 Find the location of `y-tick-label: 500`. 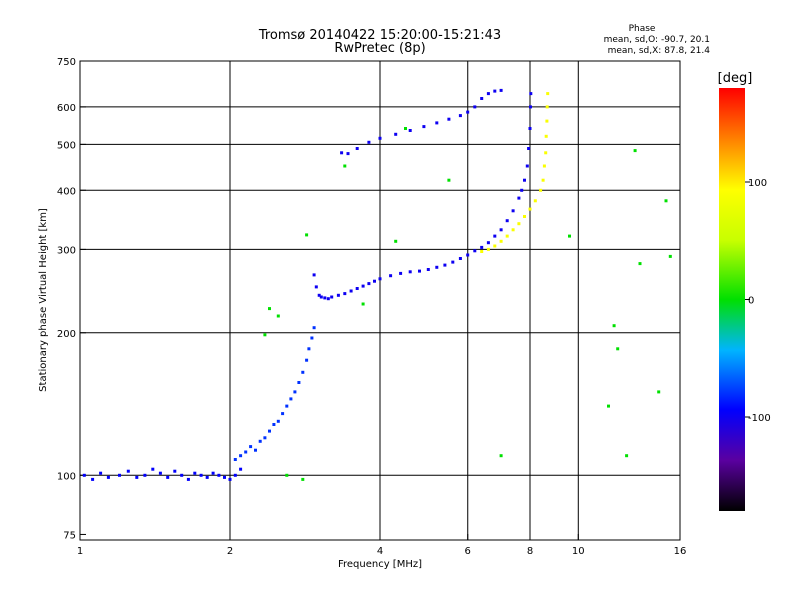

y-tick-label: 500 is located at coordinates (66, 145).